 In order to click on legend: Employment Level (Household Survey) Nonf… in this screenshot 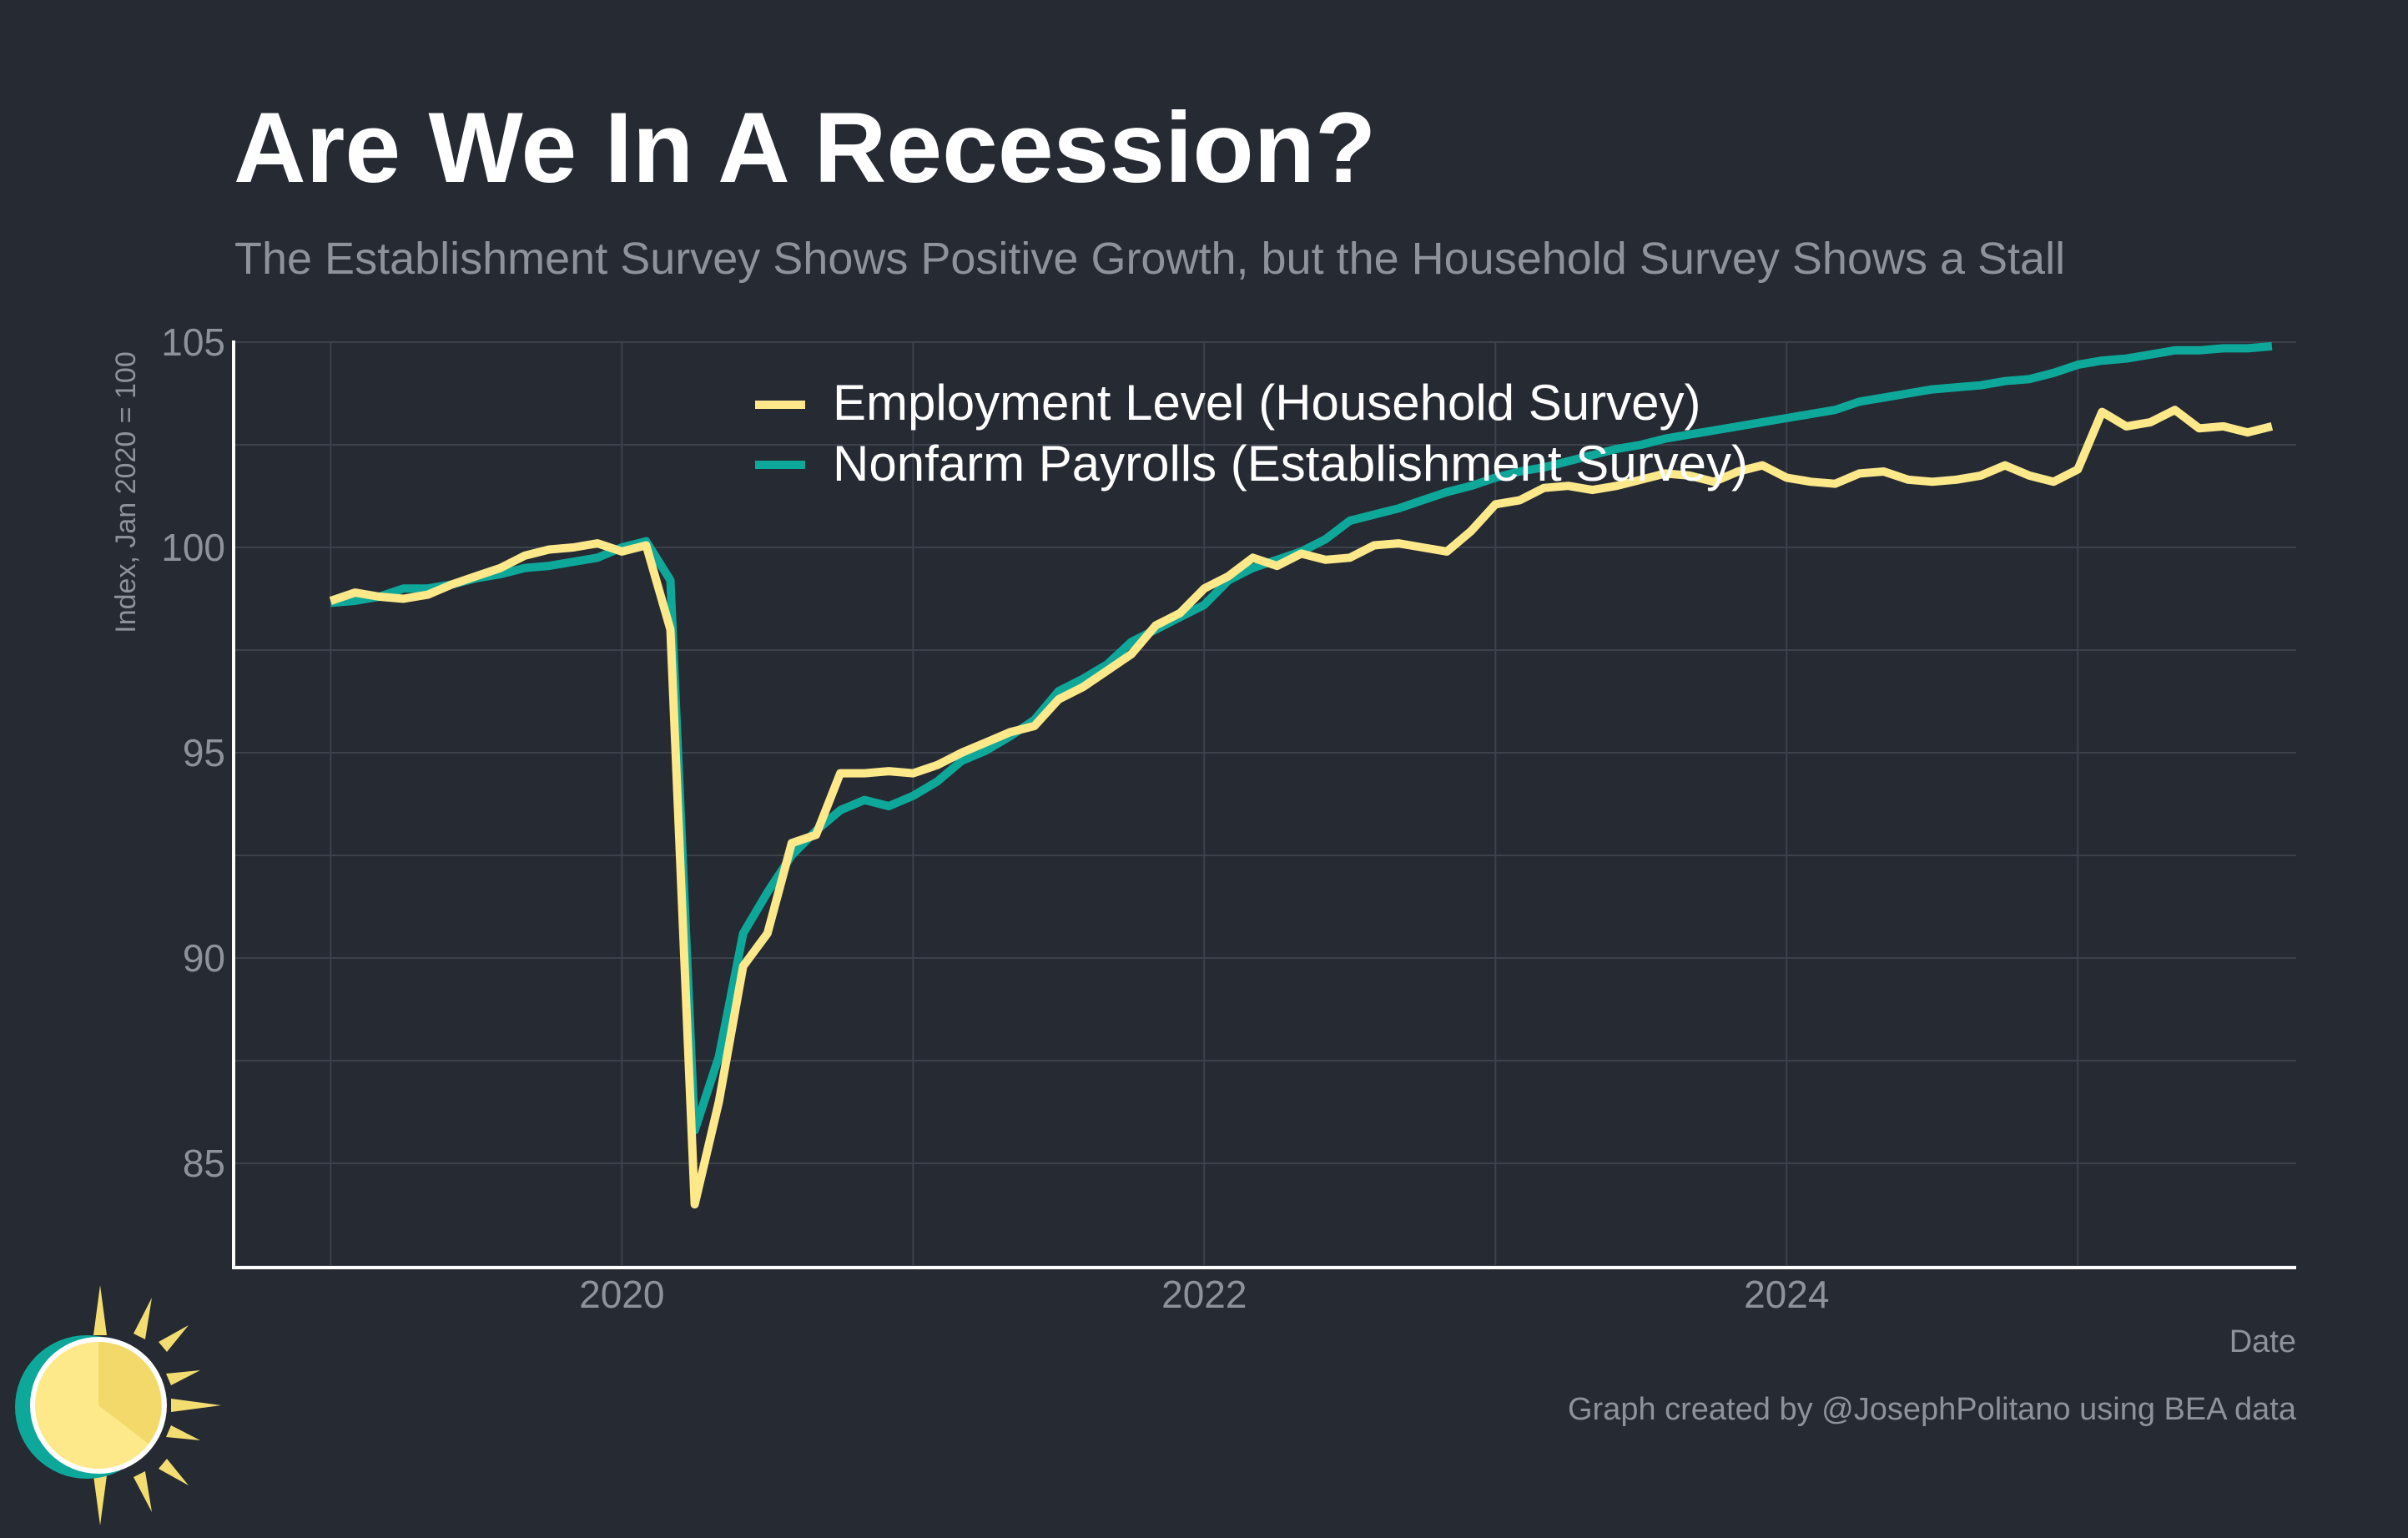, I will do `click(1251, 433)`.